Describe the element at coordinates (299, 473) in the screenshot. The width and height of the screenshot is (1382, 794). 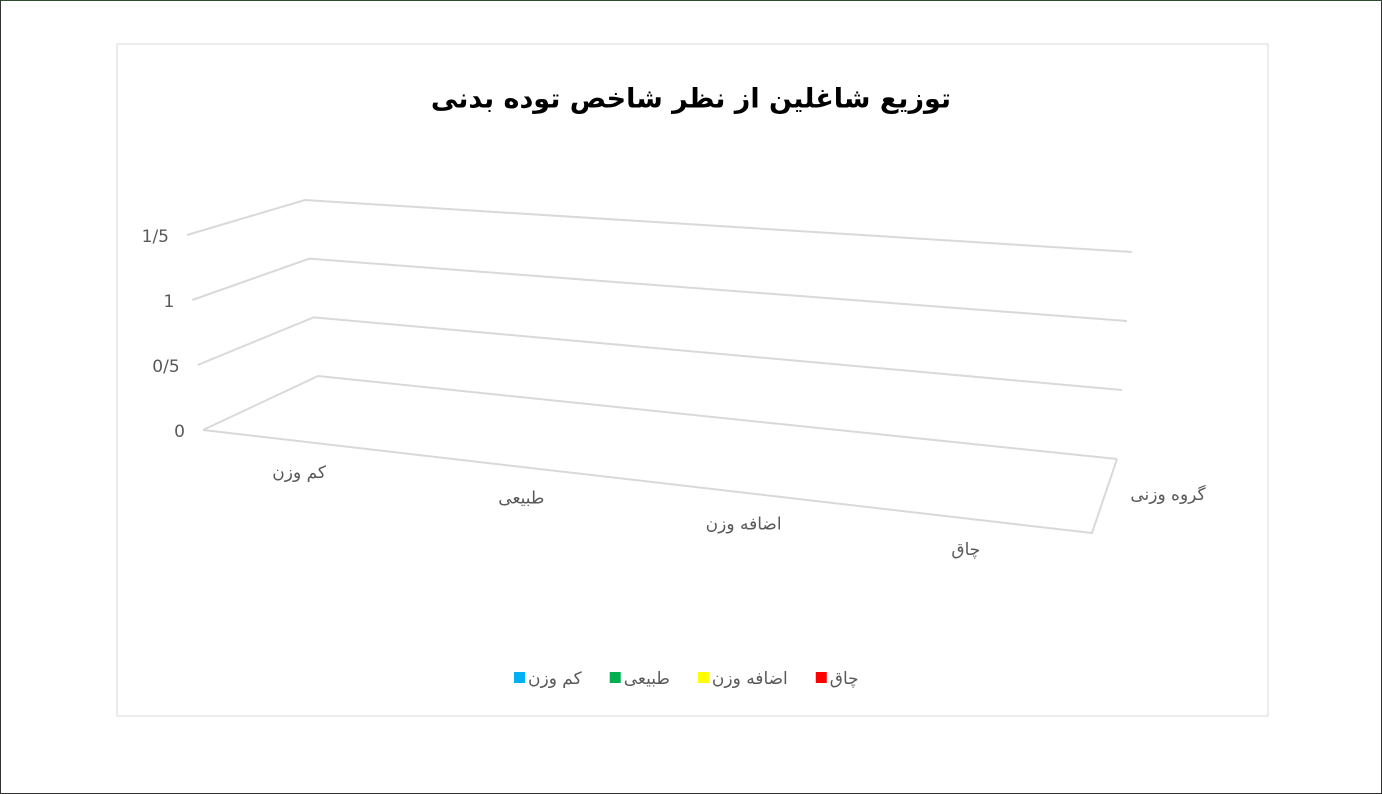
I see `x-tick-label: کم وزن` at that location.